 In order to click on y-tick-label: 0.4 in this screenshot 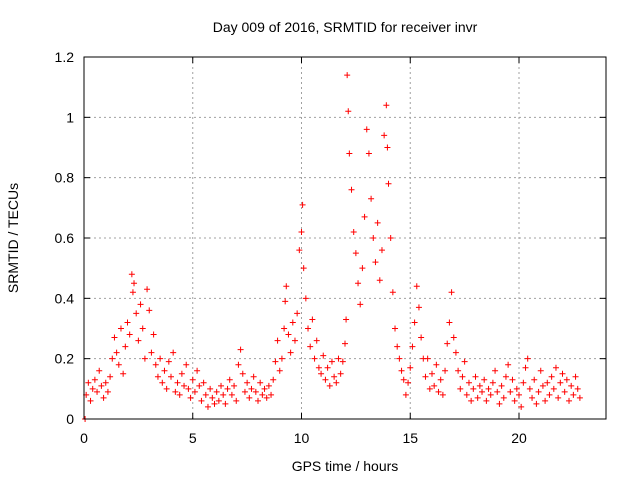, I will do `click(65, 298)`.